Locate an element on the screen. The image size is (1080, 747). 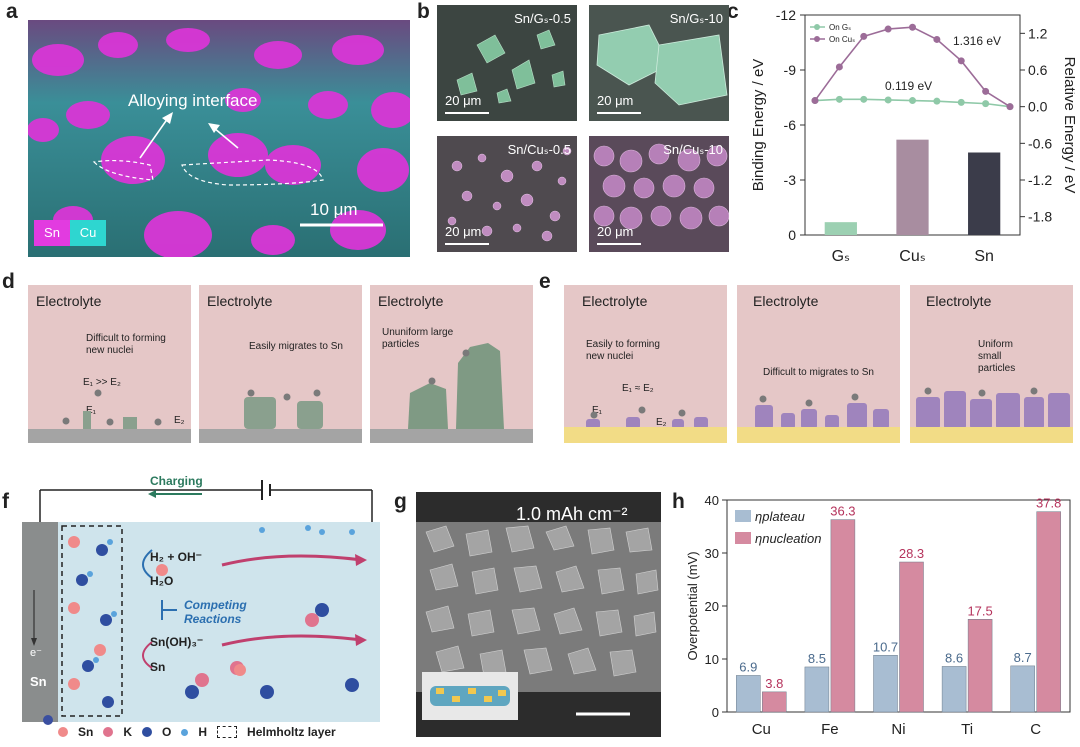
reaction-h2: H₂ + OH⁻ is located at coordinates (176, 557).